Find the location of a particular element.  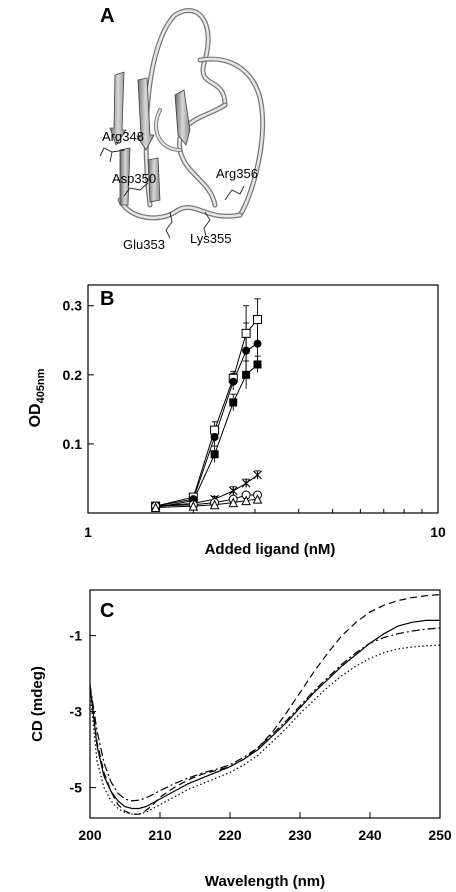

x-tick-label: 1 is located at coordinates (88, 532).